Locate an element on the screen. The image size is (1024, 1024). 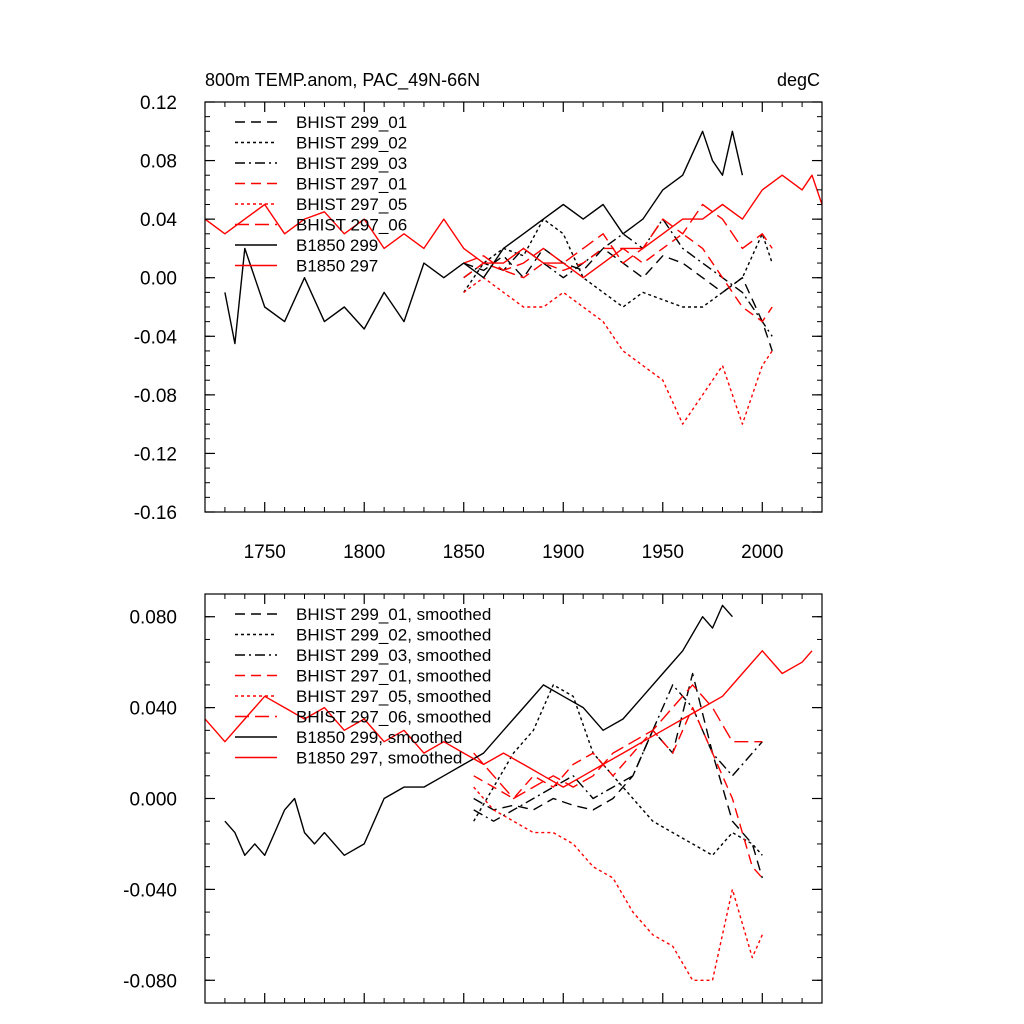
y-tick-label: -0.08 is located at coordinates (155, 396).